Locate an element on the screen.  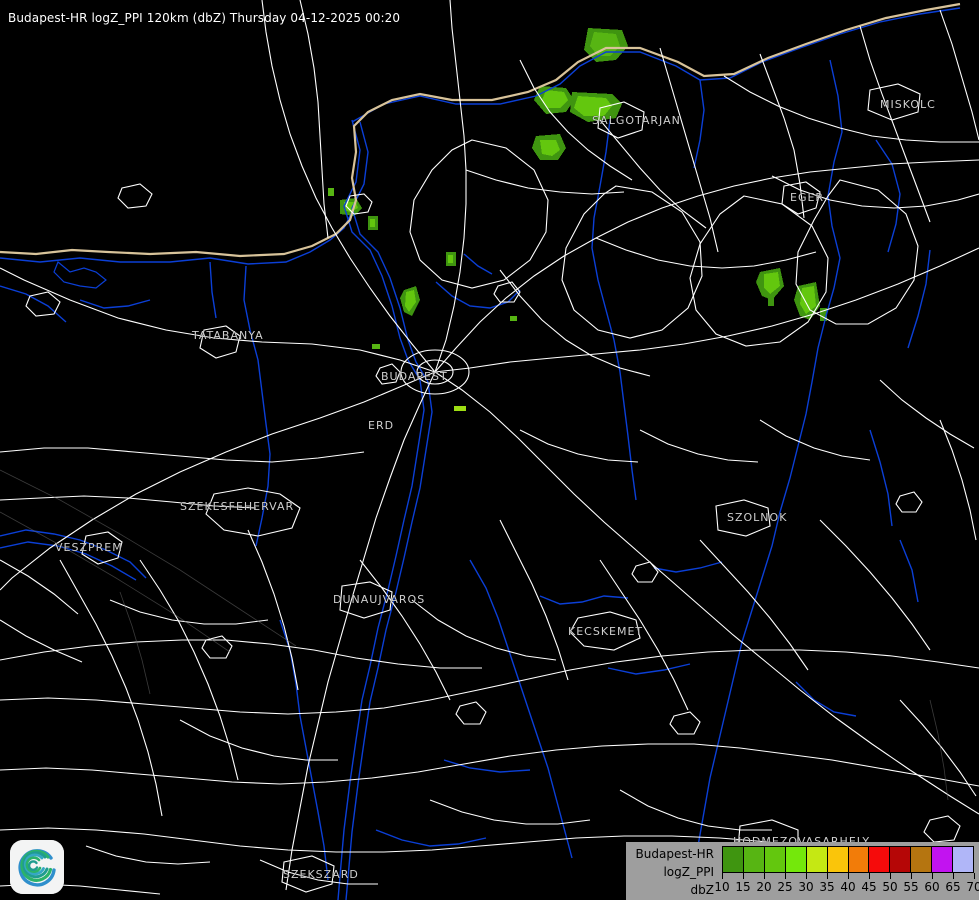
city-label-dunaujvaros: DUNAUJVAROS is located at coordinates (379, 599).